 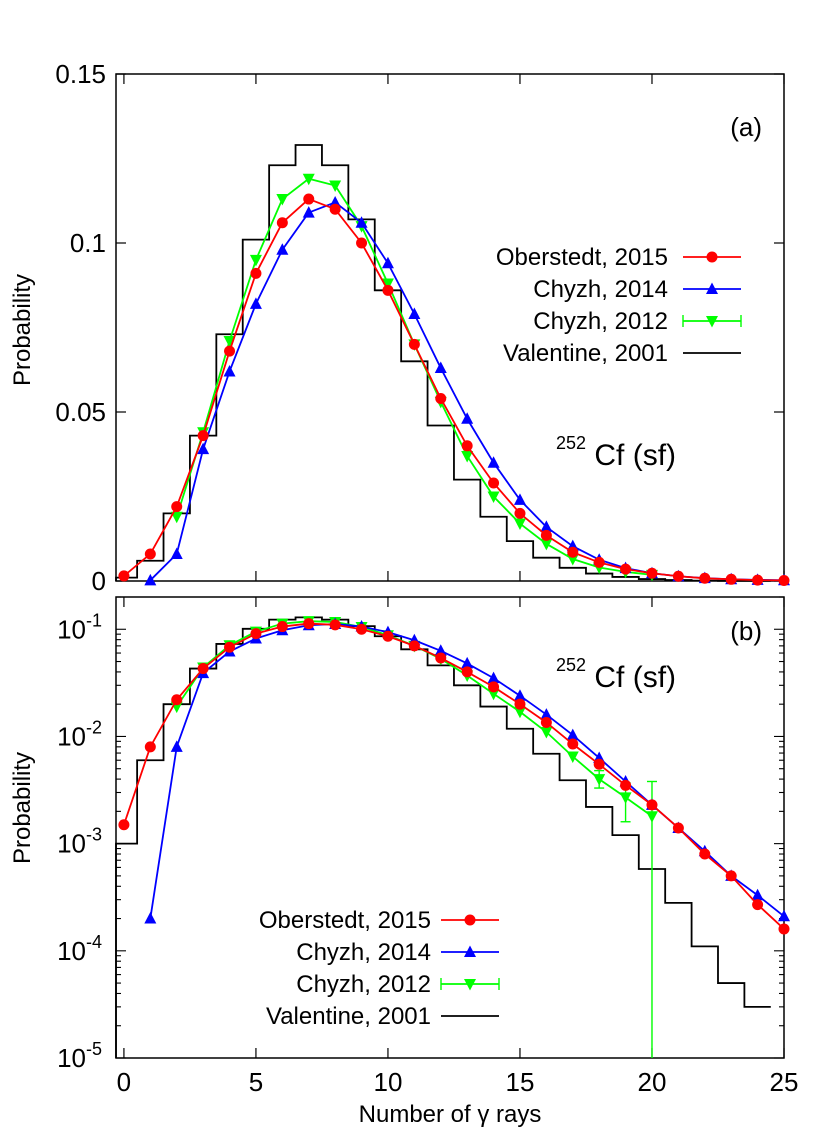 What do you see at coordinates (450, 1114) in the screenshot?
I see `x-axis-label: Number of γ rays` at bounding box center [450, 1114].